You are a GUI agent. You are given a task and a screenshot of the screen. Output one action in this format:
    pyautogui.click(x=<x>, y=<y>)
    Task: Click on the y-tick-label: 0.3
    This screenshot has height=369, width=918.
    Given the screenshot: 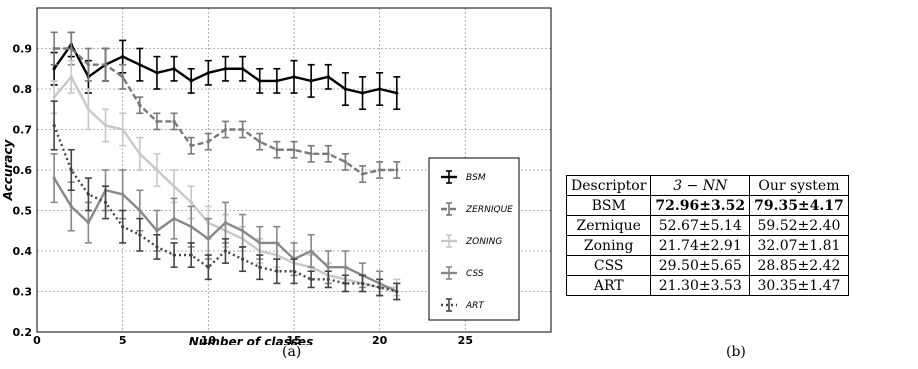 What is the action you would take?
    pyautogui.click(x=23, y=292)
    